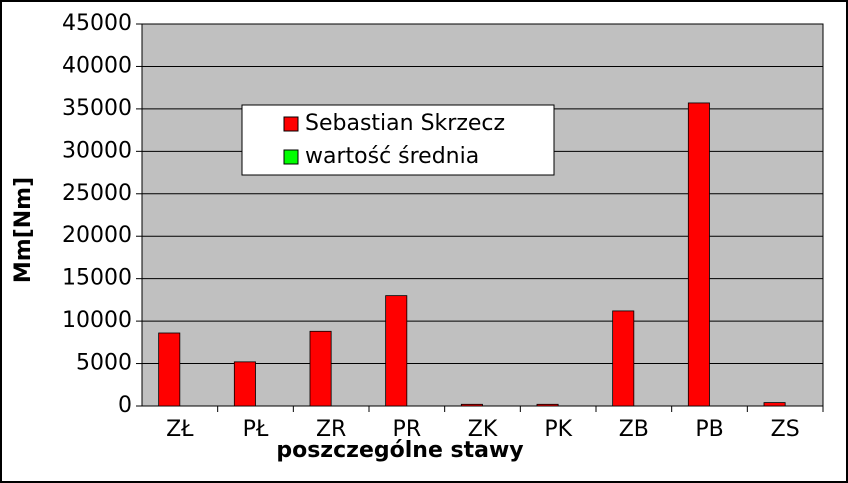  I want to click on y-tick-label: 25000, so click(97, 193).